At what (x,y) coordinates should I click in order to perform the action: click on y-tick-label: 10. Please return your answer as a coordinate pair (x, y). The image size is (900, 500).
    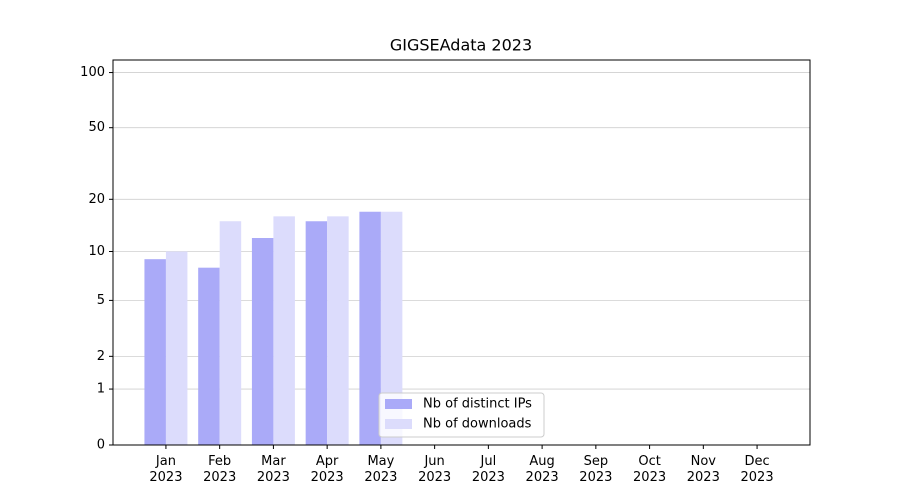
    Looking at the image, I should click on (96, 251).